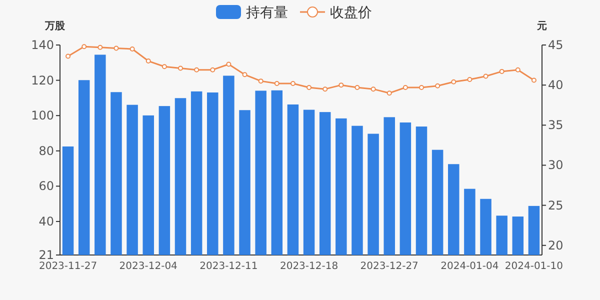 The width and height of the screenshot is (600, 300). Describe the element at coordinates (55, 26) in the screenshot. I see `y-axis-title: 万股` at that location.